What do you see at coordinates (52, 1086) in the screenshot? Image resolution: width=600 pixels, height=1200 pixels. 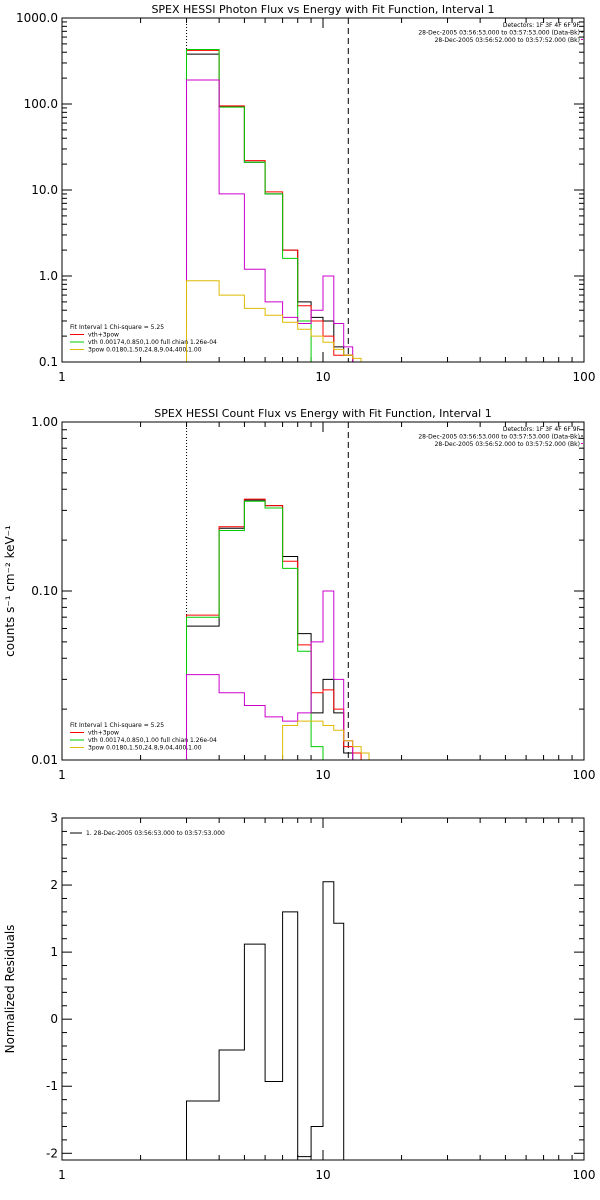 I see `y-tick-label: -1` at bounding box center [52, 1086].